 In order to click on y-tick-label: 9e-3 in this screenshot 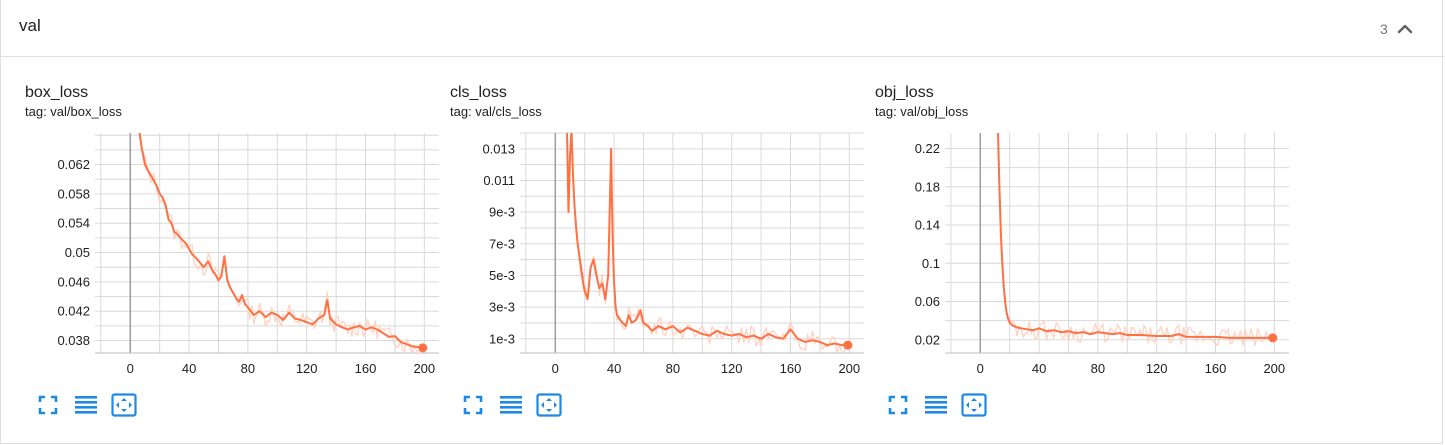, I will do `click(502, 212)`.